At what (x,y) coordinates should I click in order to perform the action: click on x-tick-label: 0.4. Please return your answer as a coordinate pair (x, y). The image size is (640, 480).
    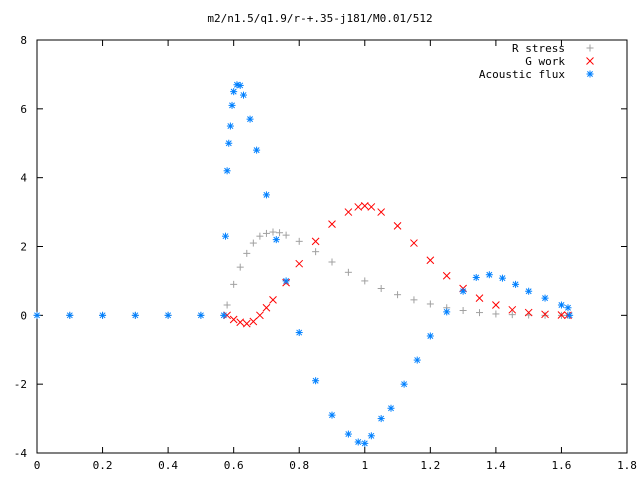
    Looking at the image, I should click on (168, 465).